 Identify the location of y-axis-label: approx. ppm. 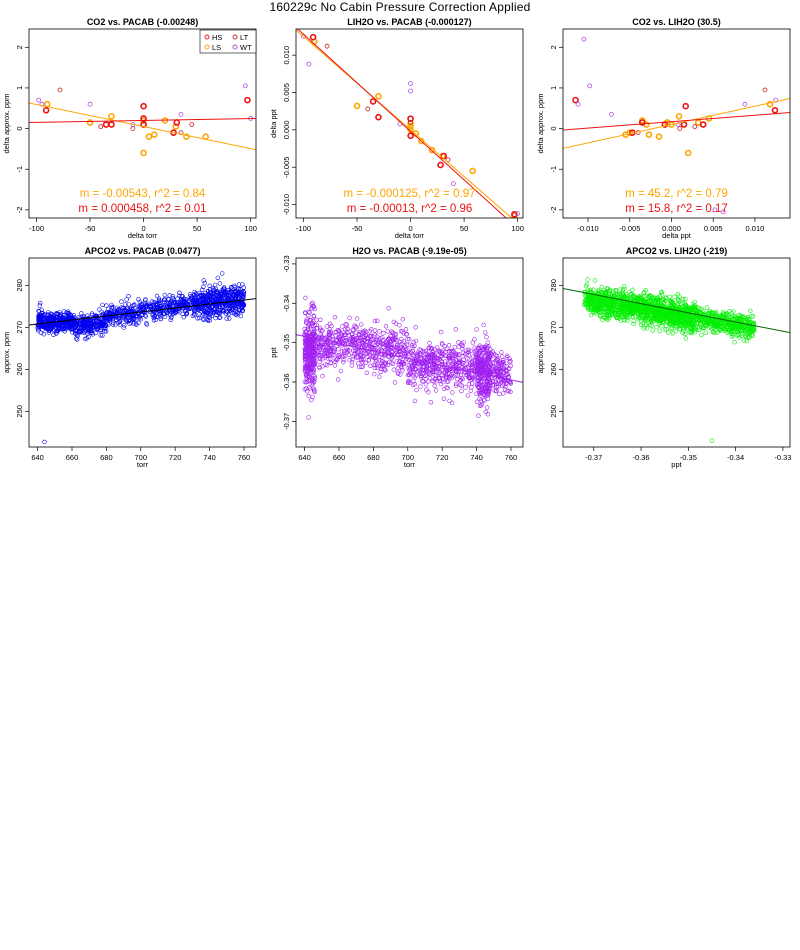
(6, 353).